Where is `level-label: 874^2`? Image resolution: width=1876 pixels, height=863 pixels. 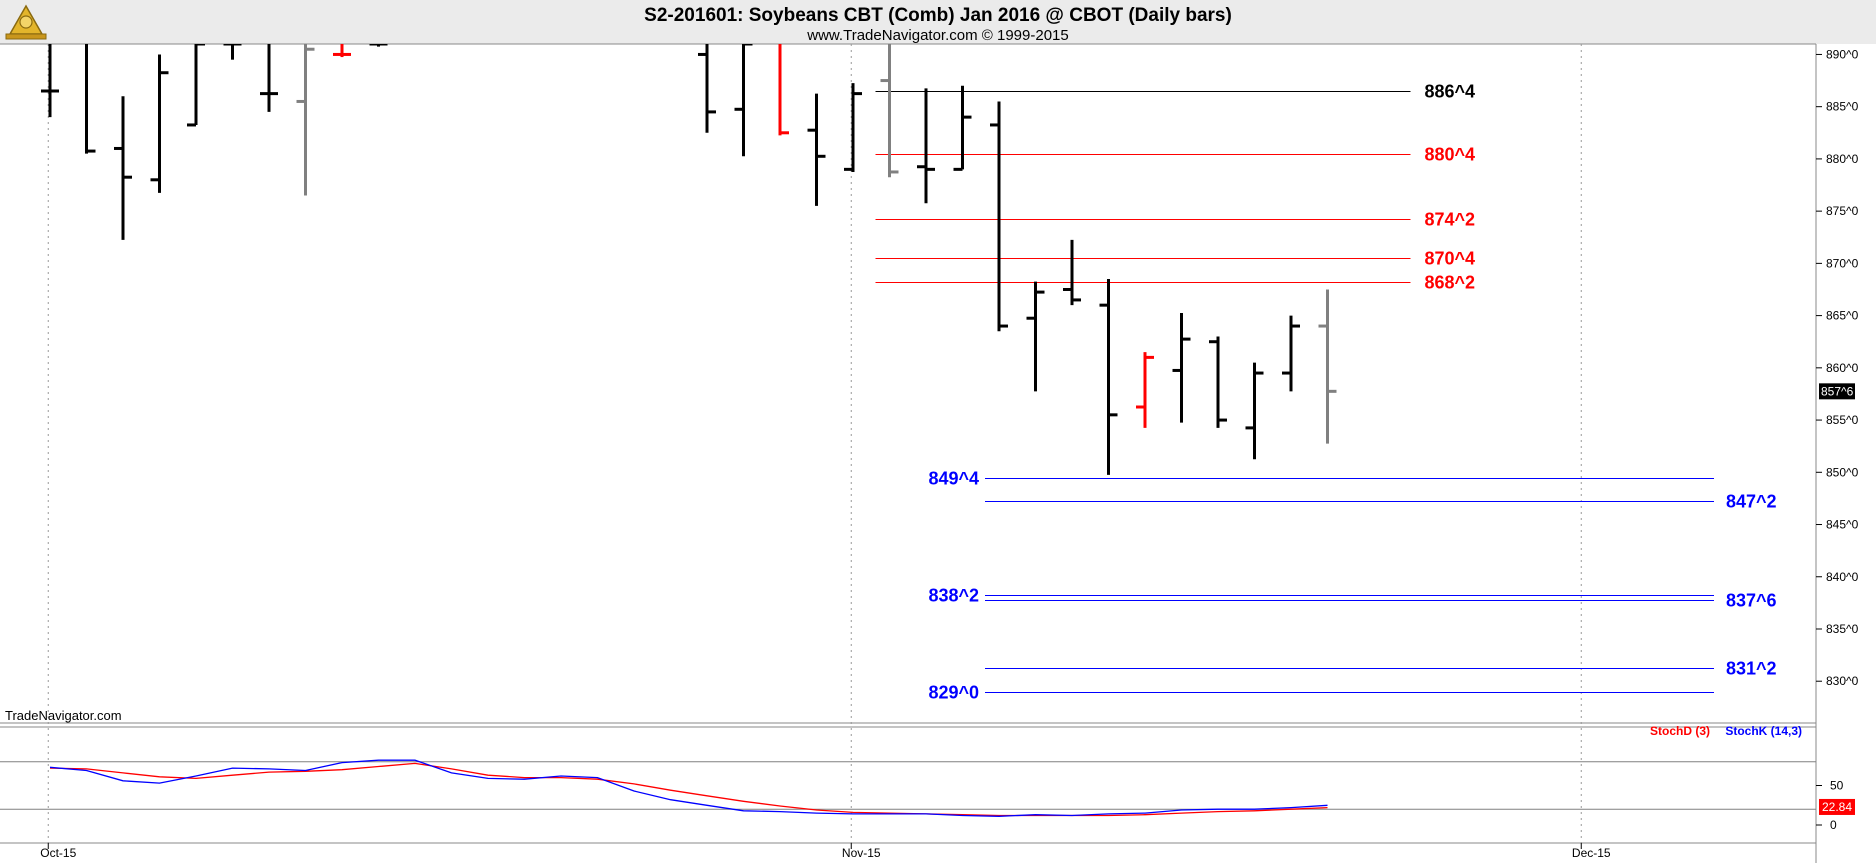 level-label: 874^2 is located at coordinates (1450, 220).